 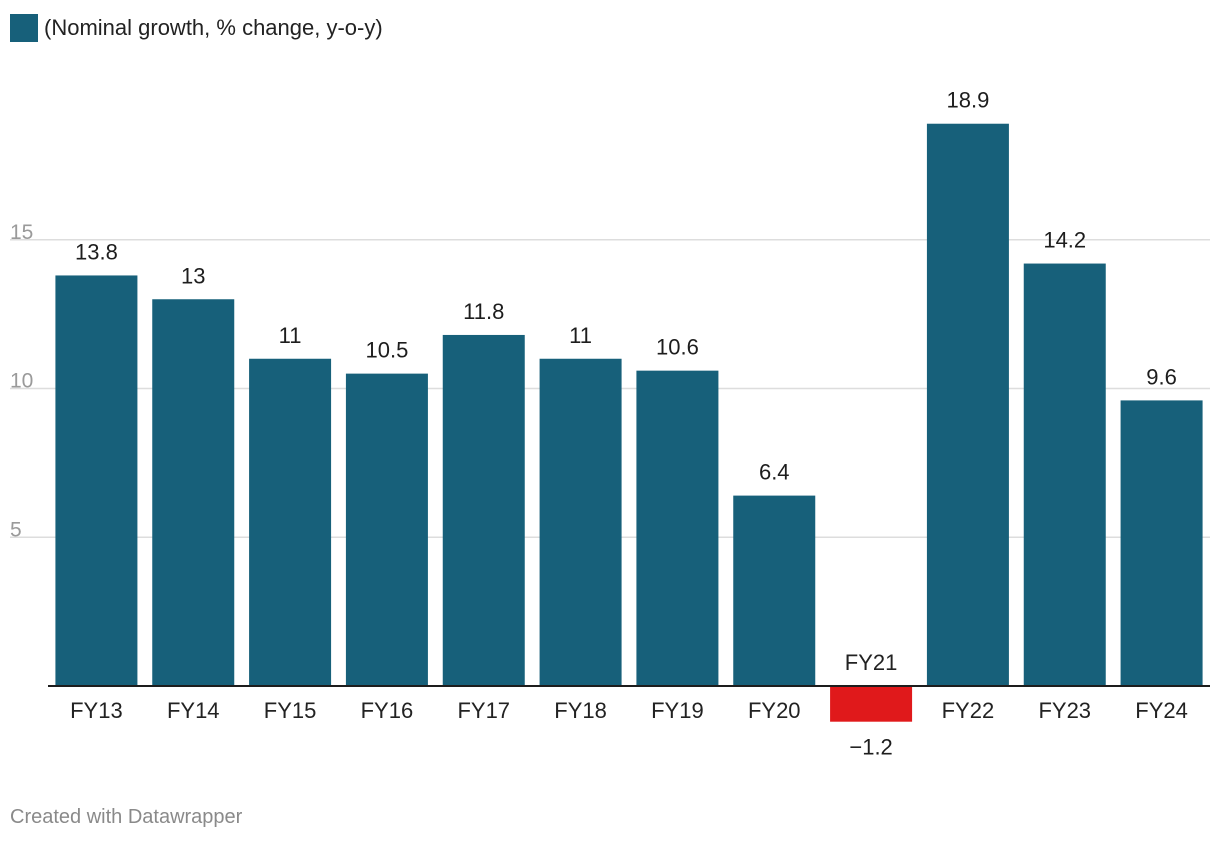 I want to click on x-tick-label-fy22: FY22, so click(x=968, y=710).